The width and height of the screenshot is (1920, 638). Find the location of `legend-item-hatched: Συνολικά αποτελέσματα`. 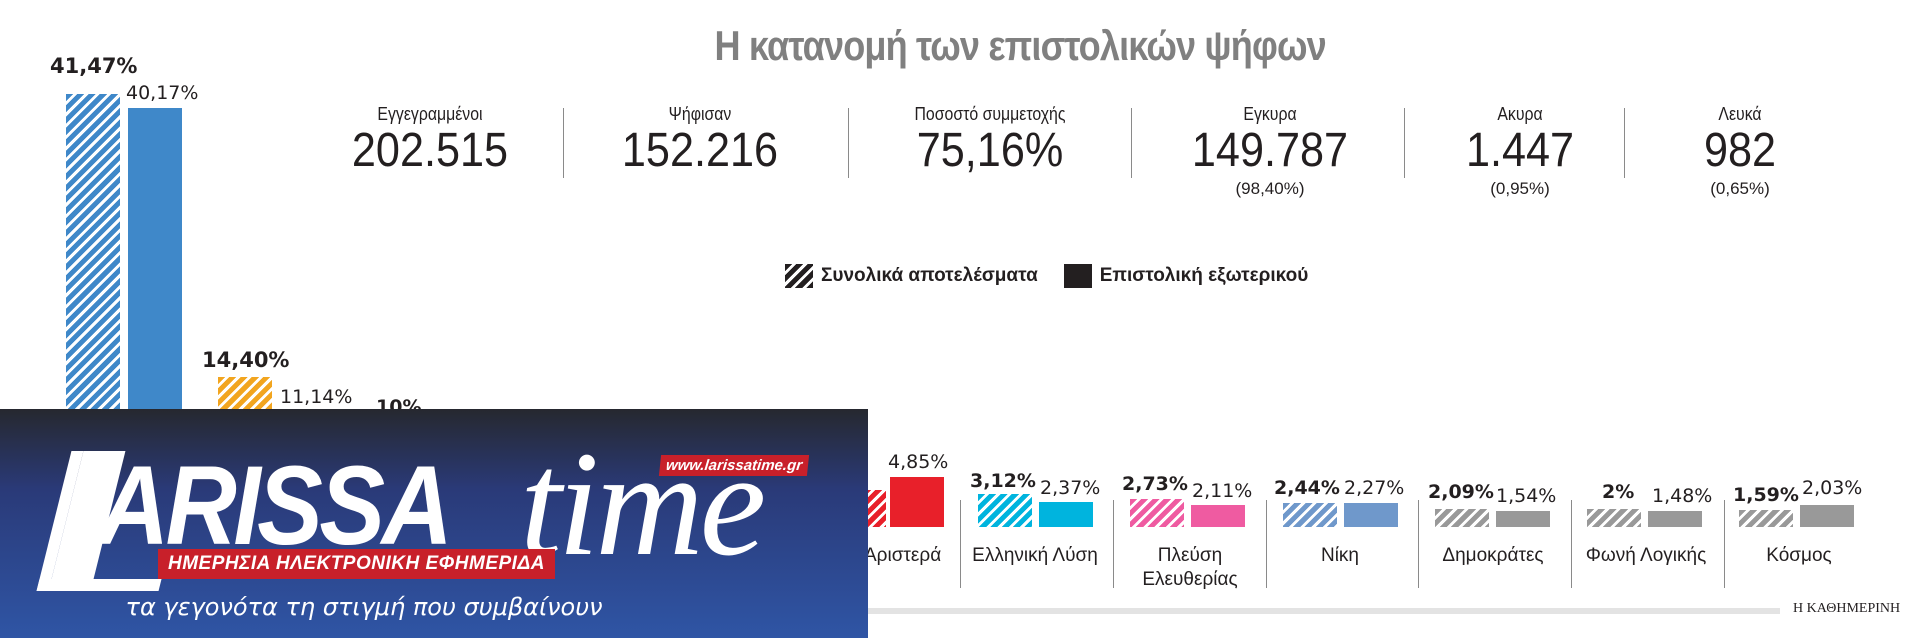

legend-item-hatched: Συνολικά αποτελέσματα is located at coordinates (911, 276).